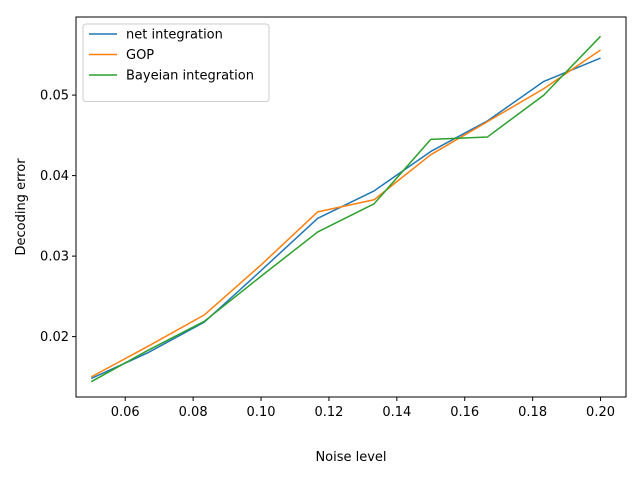 This screenshot has width=640, height=480. Describe the element at coordinates (54, 257) in the screenshot. I see `y-tick-label: 0.03` at that location.